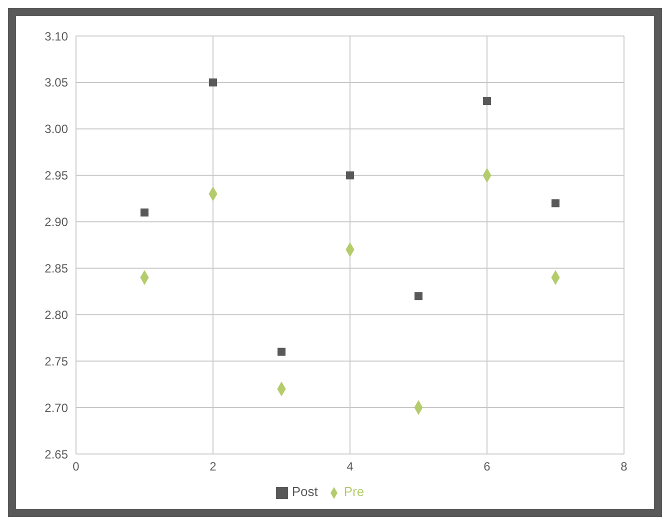 This screenshot has height=525, width=670. What do you see at coordinates (56, 315) in the screenshot?
I see `y-tick-label: 2.80` at bounding box center [56, 315].